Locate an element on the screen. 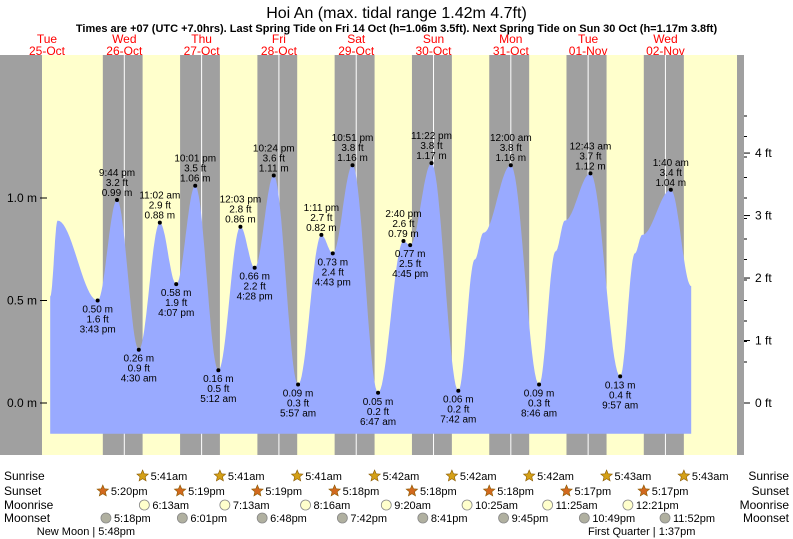 The height and width of the screenshot is (539, 793). tide-extreme-label: 1.12 m is located at coordinates (590, 166).